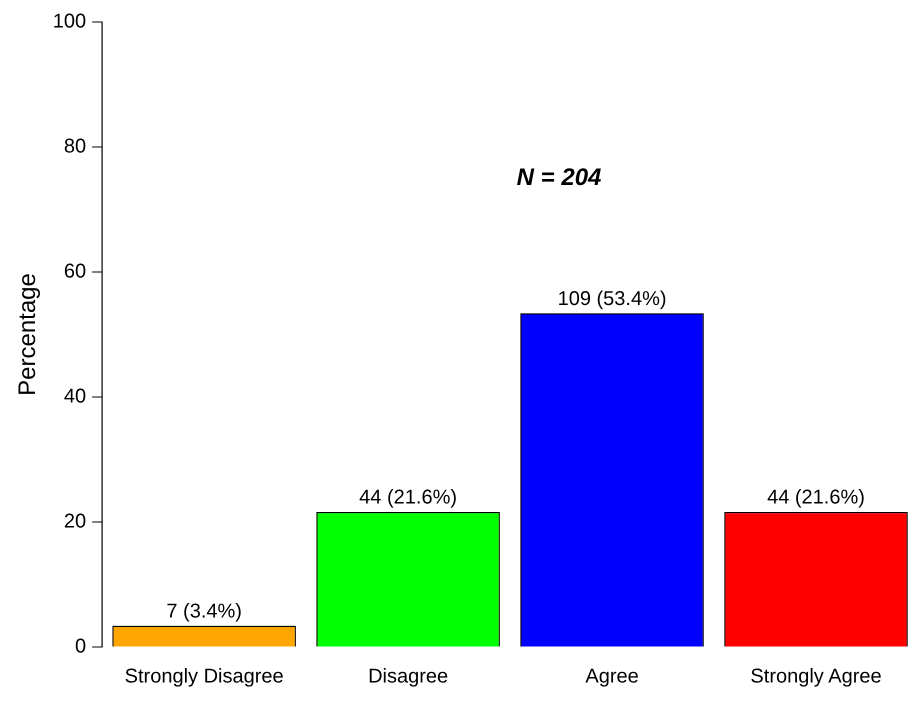  Describe the element at coordinates (75, 271) in the screenshot. I see `y-tick-label: 60` at that location.